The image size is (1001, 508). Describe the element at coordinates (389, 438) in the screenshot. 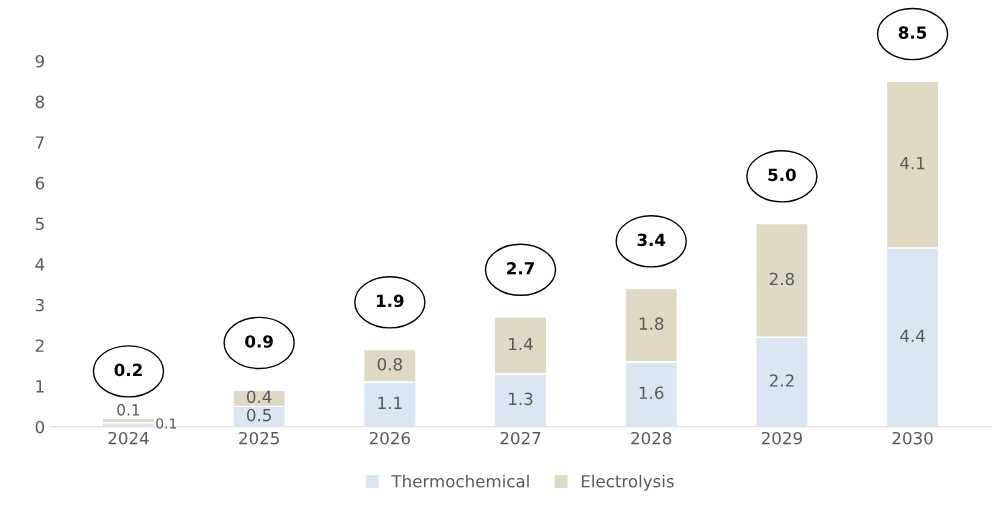

I see `x-tick-label: 2026` at that location.